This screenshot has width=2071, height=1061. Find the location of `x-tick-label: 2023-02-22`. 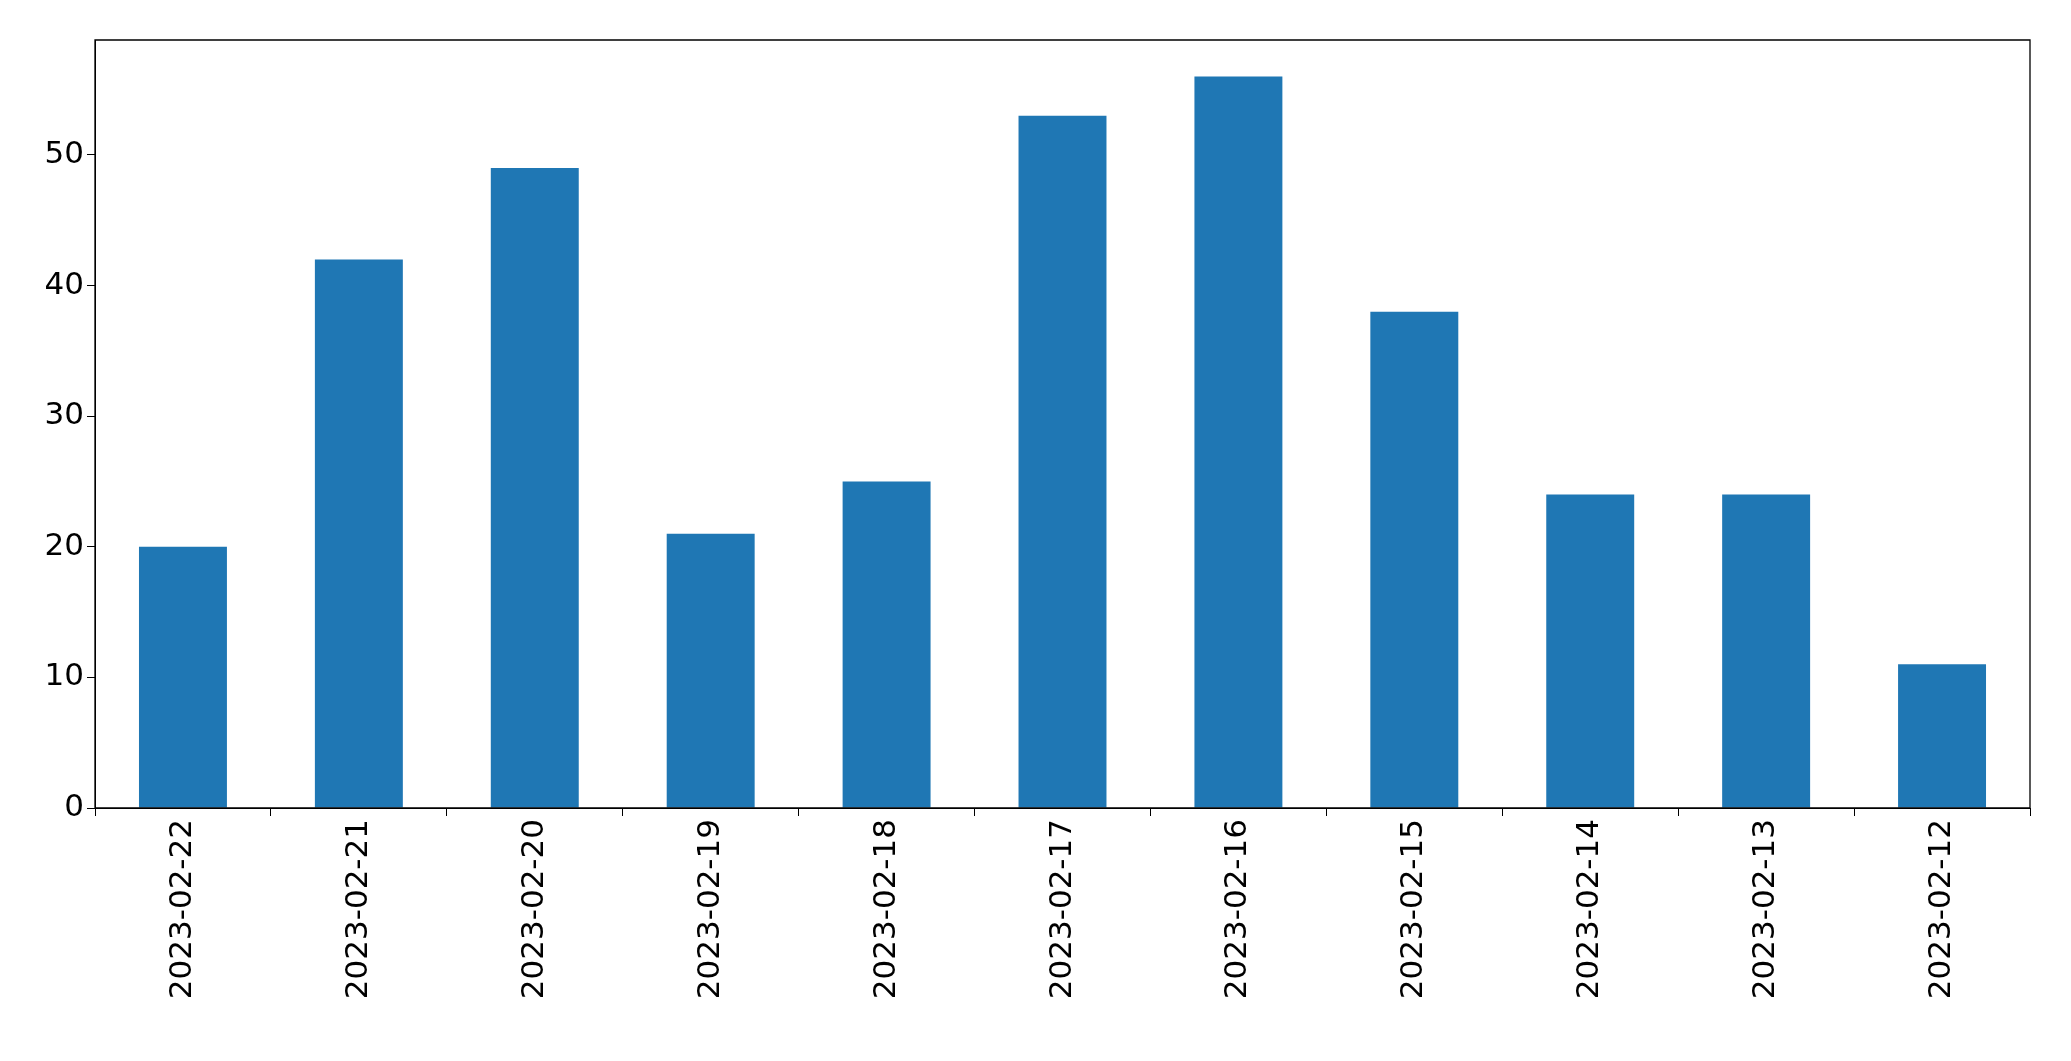

x-tick-label: 2023-02-22 is located at coordinates (180, 909).